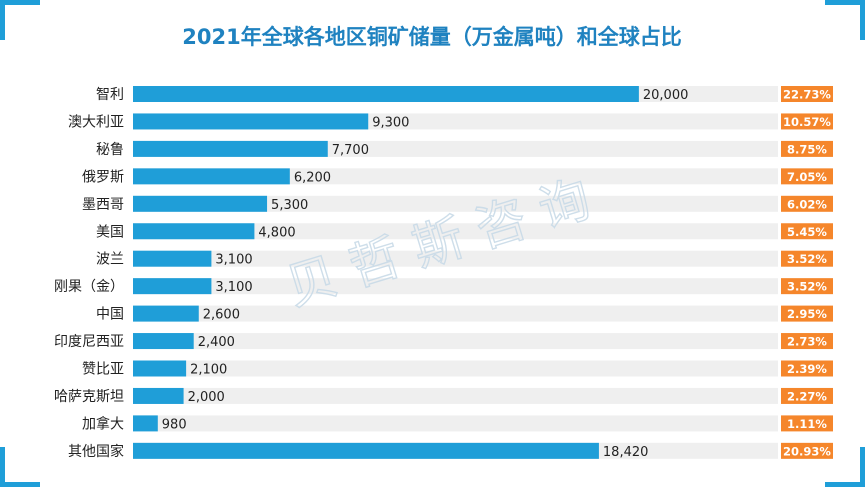  I want to click on share-label: 7.05%, so click(807, 177).